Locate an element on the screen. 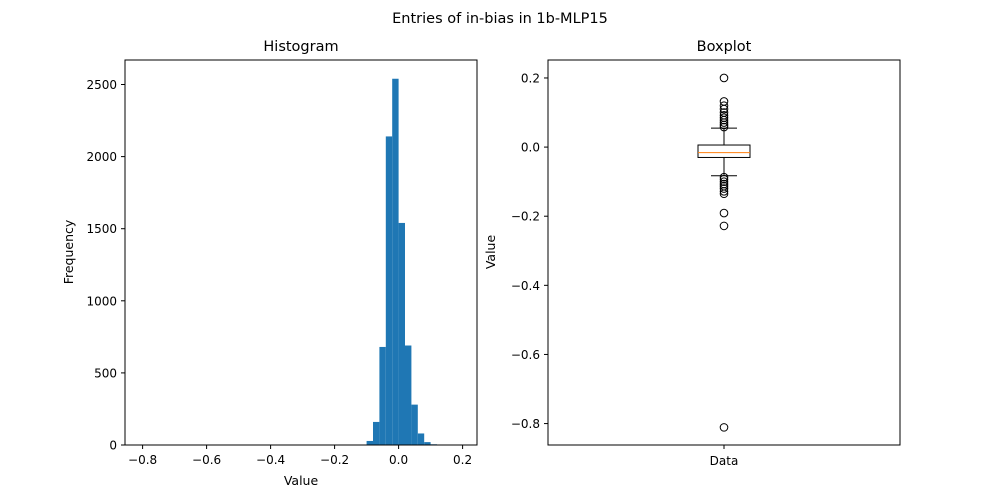 The image size is (1000, 500). histogram-y-tick-label: 1500 is located at coordinates (101, 229).